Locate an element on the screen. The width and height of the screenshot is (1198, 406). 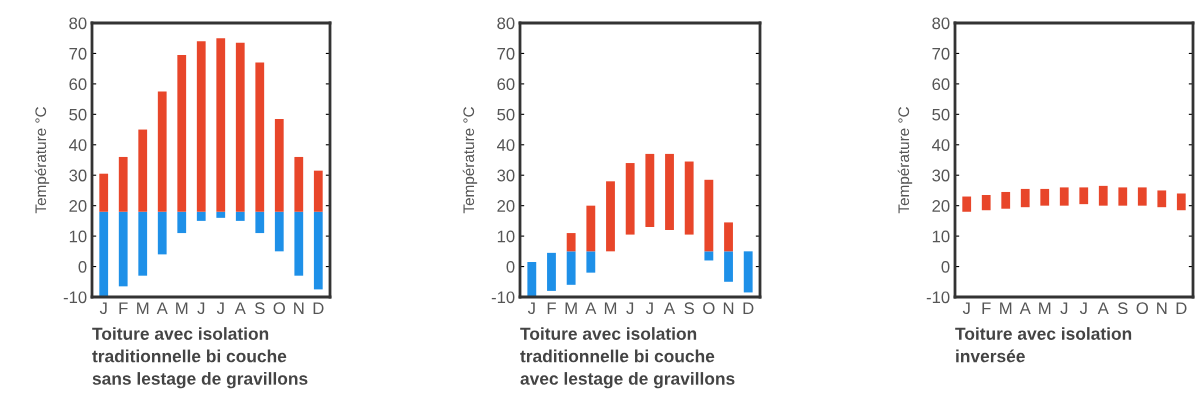
y-tick-label: 20 is located at coordinates (941, 206).